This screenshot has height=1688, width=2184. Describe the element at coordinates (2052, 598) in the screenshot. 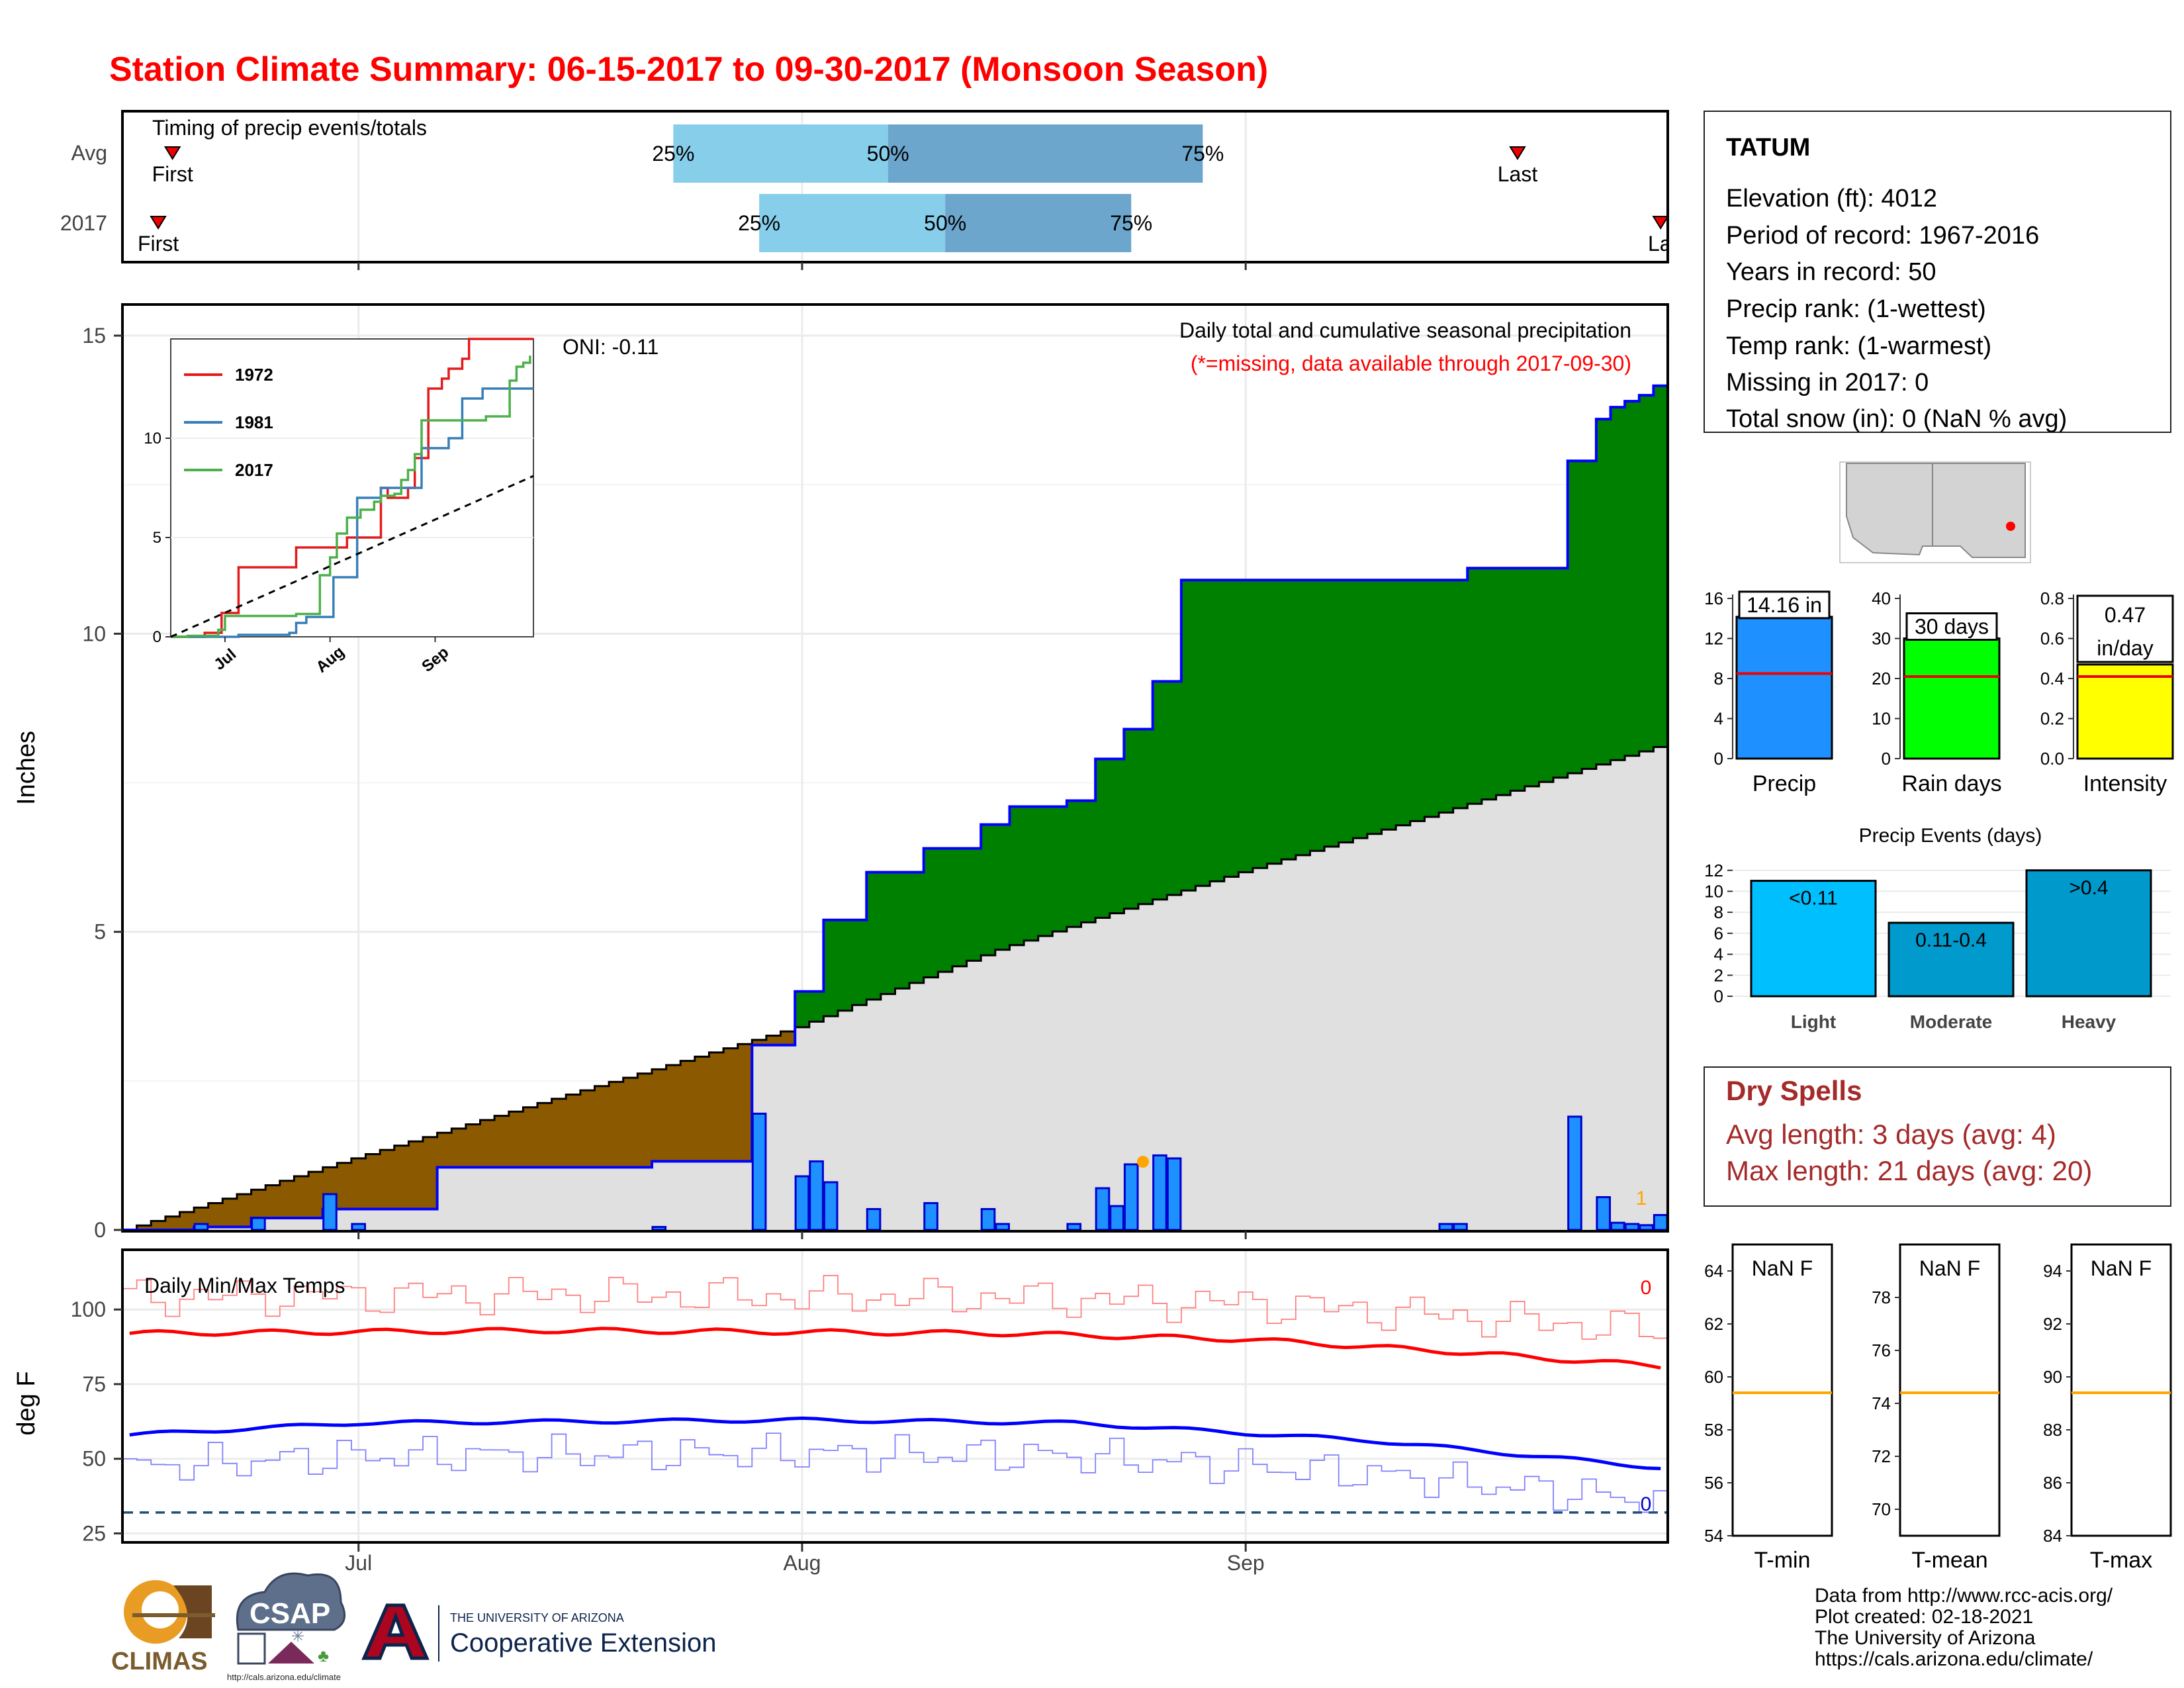

I see `intensity-ytick-label: 0.8` at that location.